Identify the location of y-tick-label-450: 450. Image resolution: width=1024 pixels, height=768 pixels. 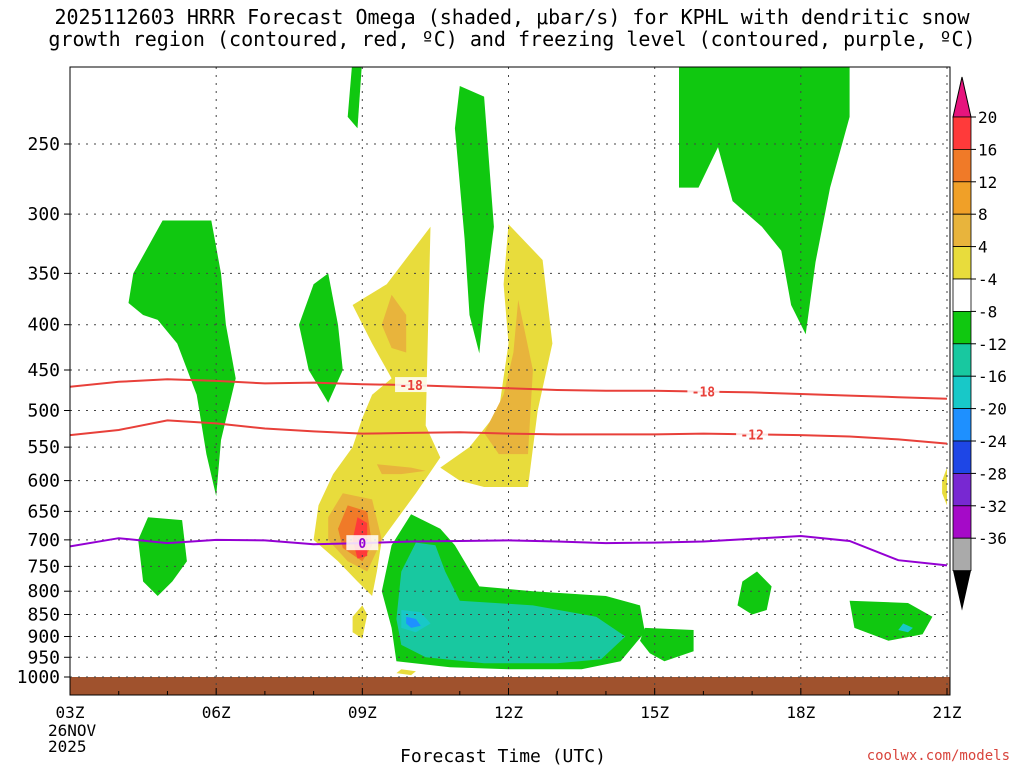
(43, 370).